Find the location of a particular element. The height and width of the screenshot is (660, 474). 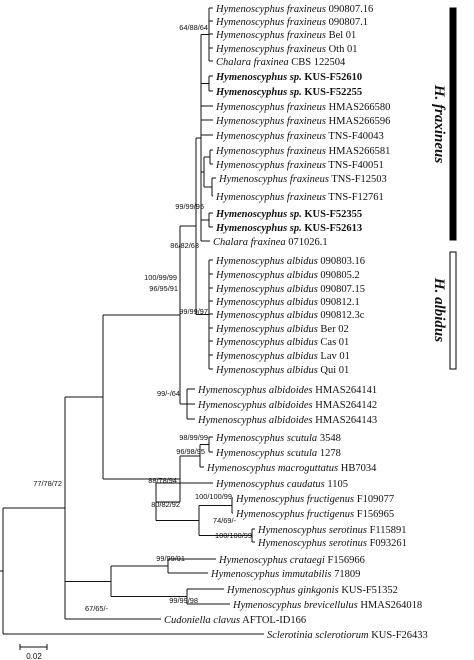

taxon-label: Hymenoscyphus sp. KUS-F52255 is located at coordinates (288, 92).